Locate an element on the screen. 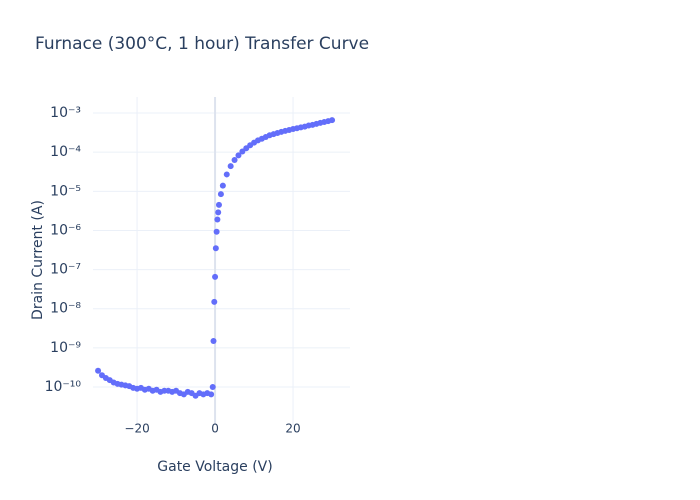 Image resolution: width=700 pixels, height=500 pixels. y-tick-label: 10⁻⁹ is located at coordinates (65, 348).